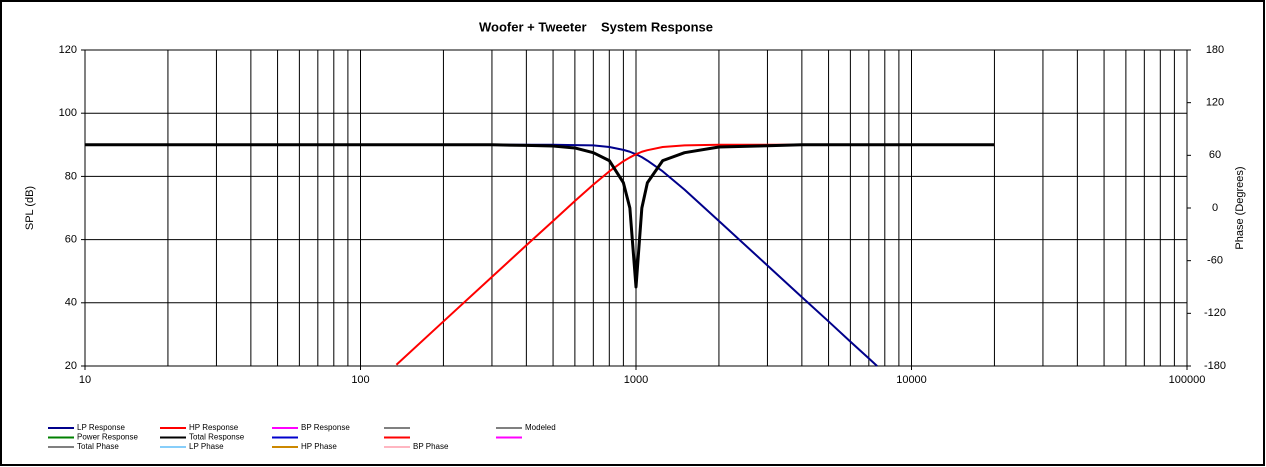  What do you see at coordinates (1187, 380) in the screenshot?
I see `x-tick-label: 100000` at bounding box center [1187, 380].